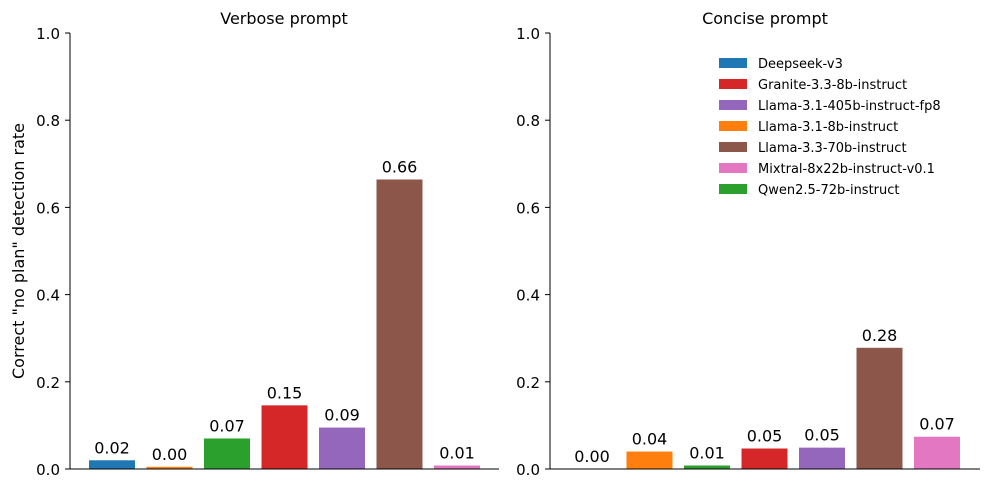  Describe the element at coordinates (832, 148) in the screenshot. I see `legend-entry: Llama-3.3-70b-instruct` at that location.